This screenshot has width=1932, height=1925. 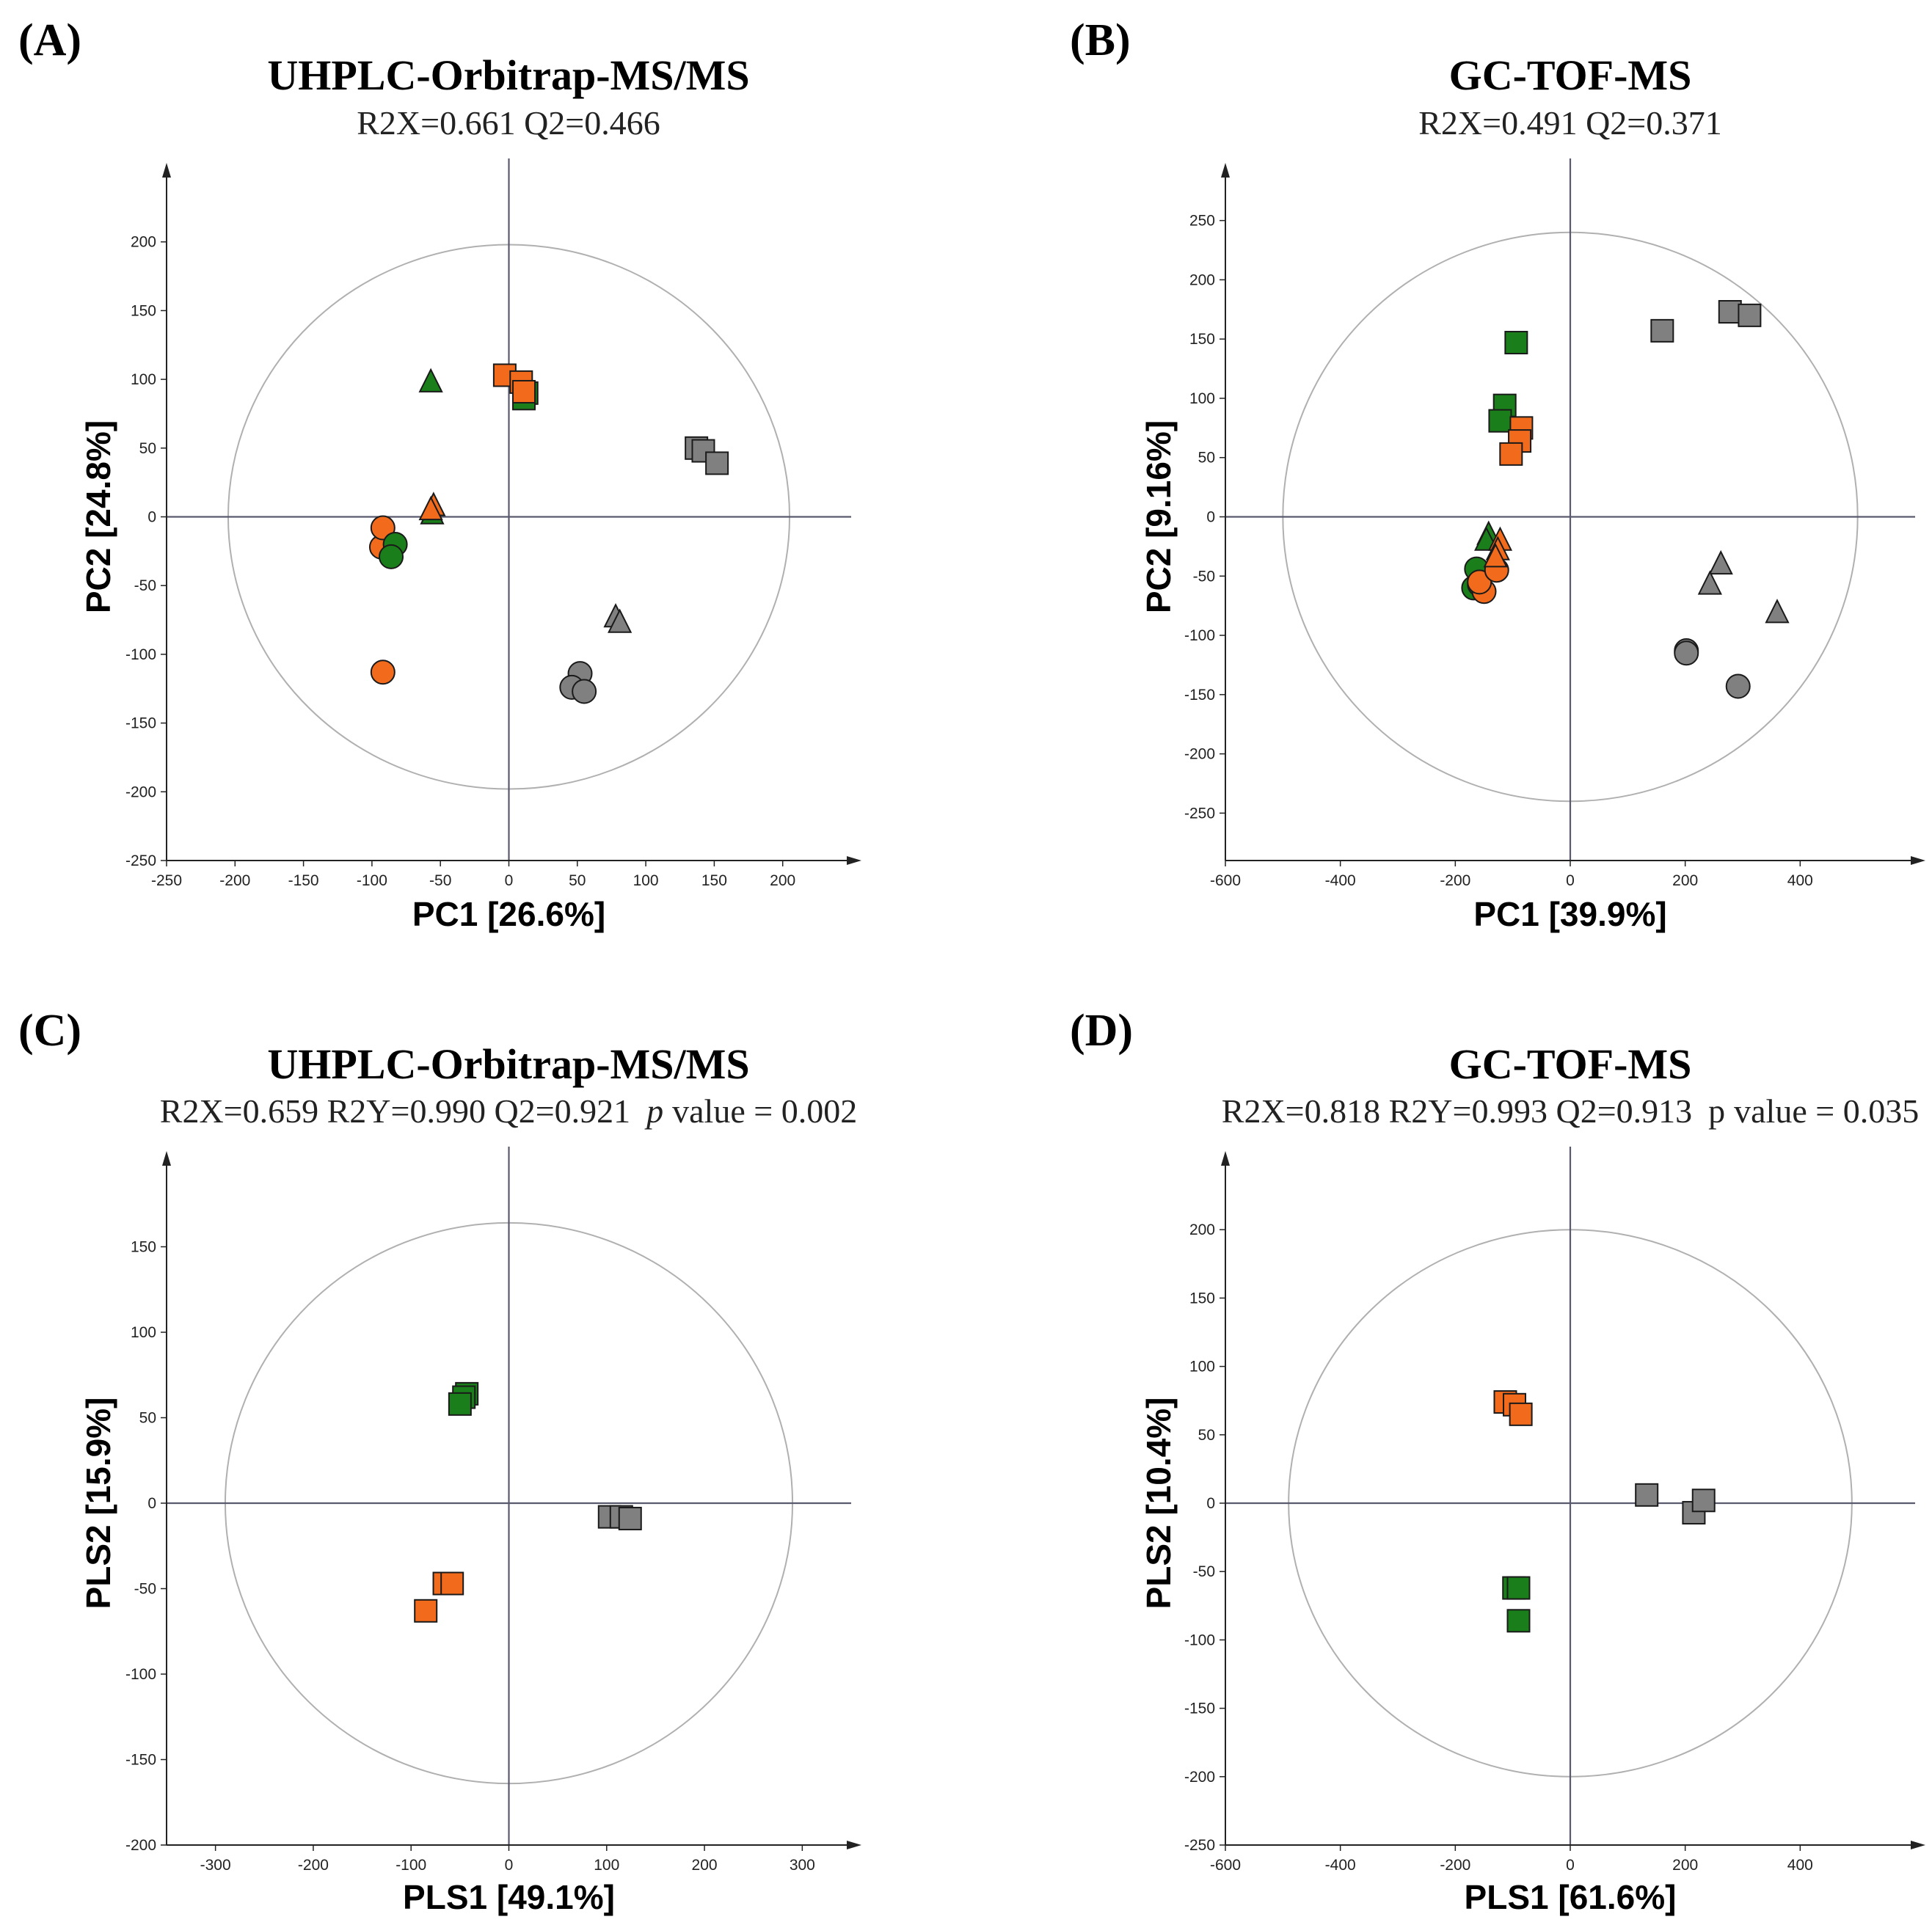 What do you see at coordinates (1826, 1111) in the screenshot?
I see `subtitle-pvalue: value = 0.035` at bounding box center [1826, 1111].